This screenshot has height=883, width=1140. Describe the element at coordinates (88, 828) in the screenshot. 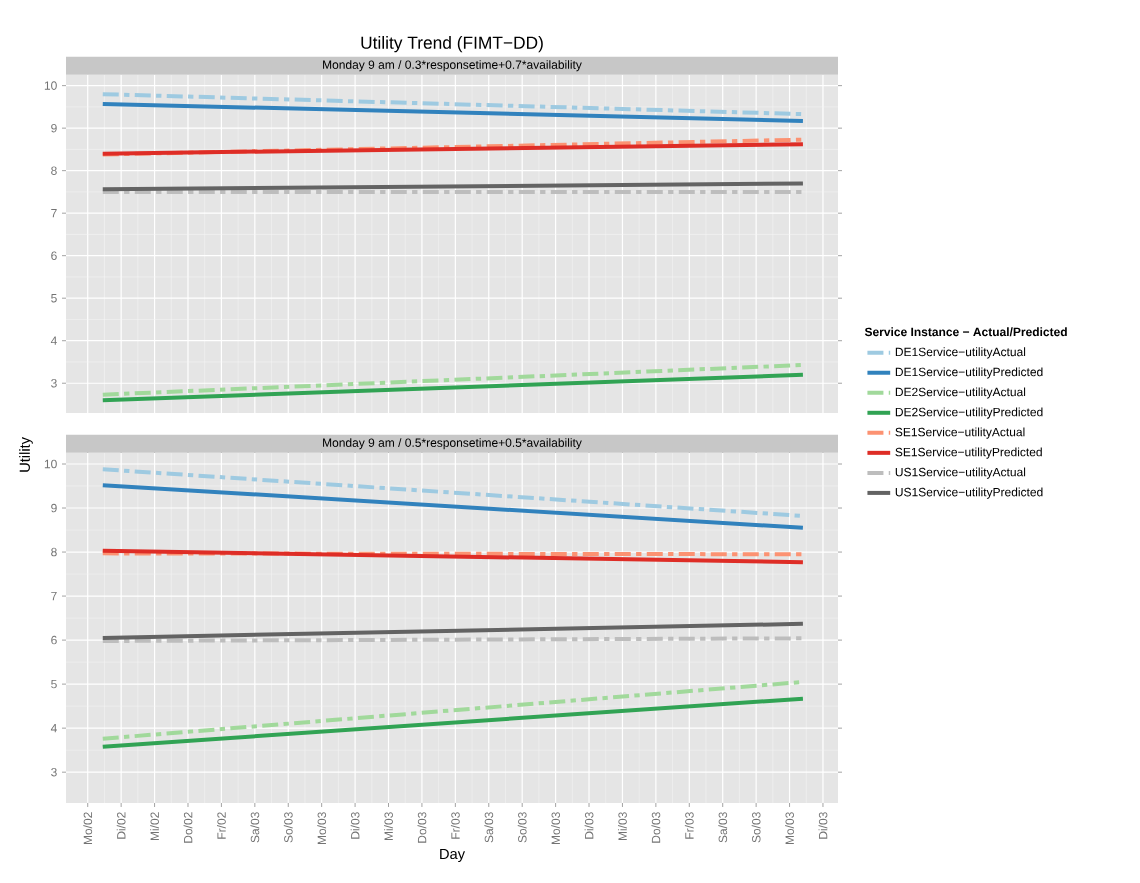

I see `x-tick-label: Mo/02` at that location.